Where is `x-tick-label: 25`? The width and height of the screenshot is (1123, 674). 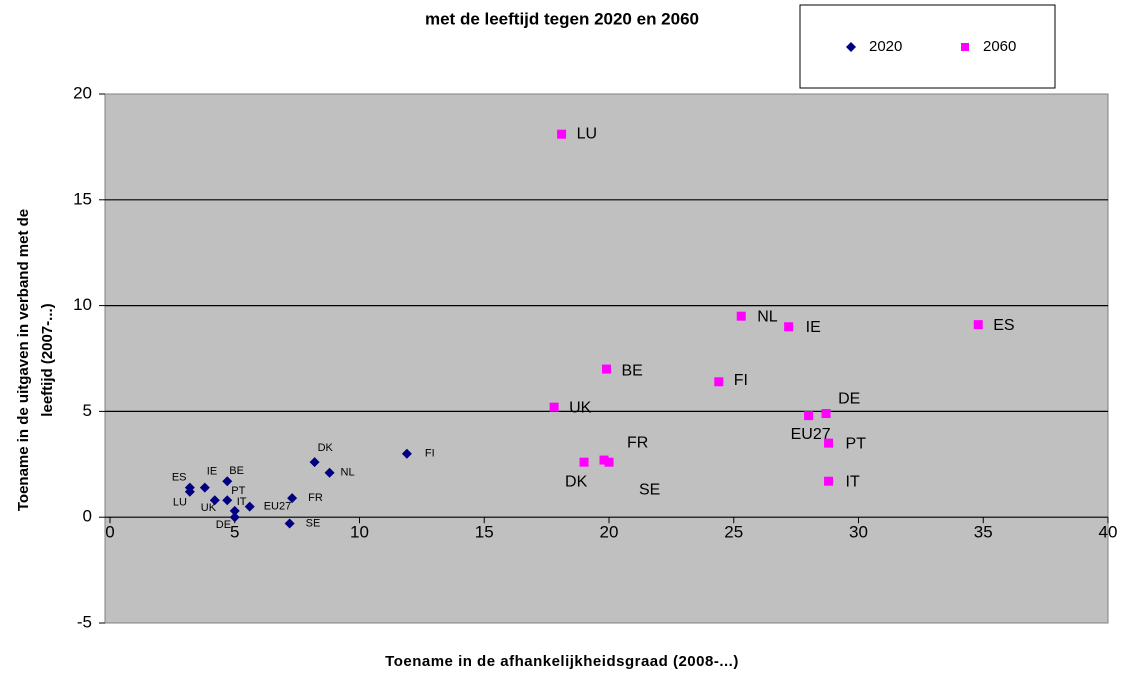 x-tick-label: 25 is located at coordinates (733, 532).